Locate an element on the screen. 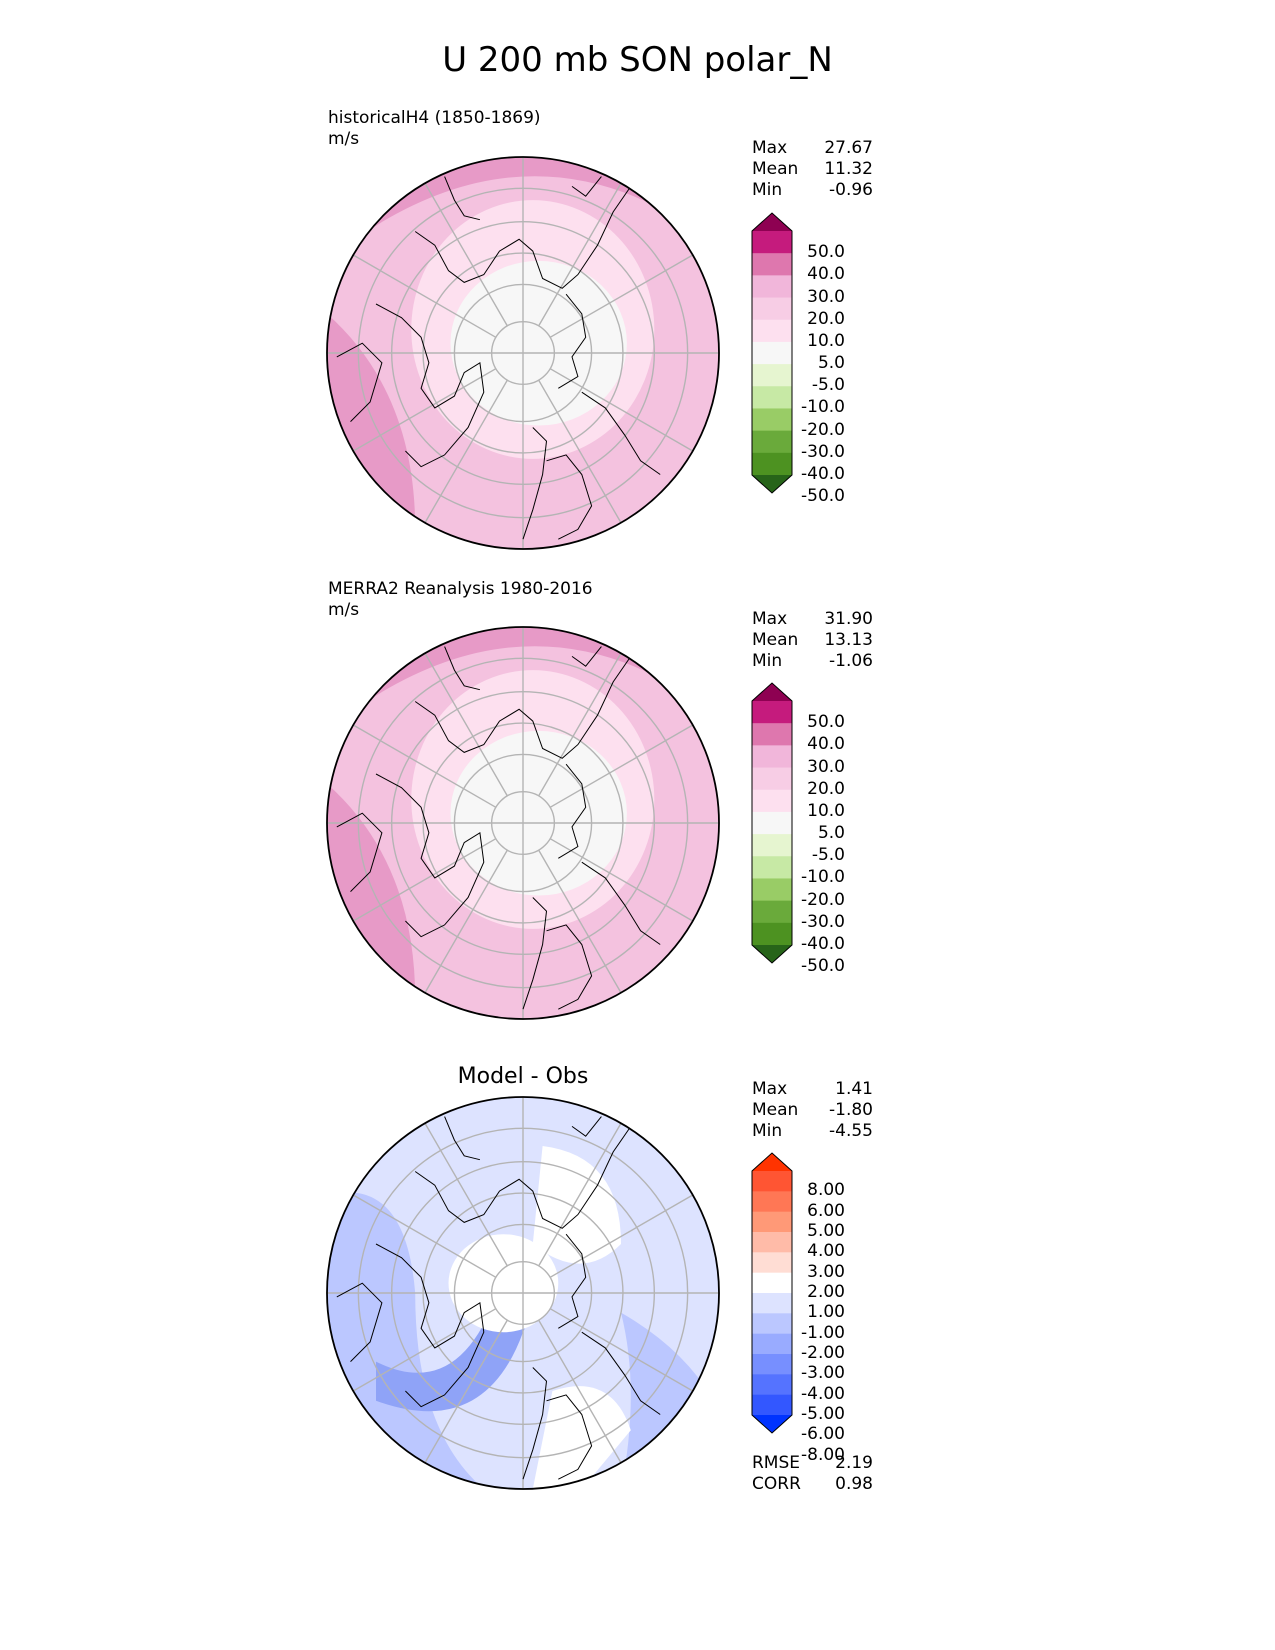  panel-1-mean-value: 11.32 is located at coordinates (848, 169).